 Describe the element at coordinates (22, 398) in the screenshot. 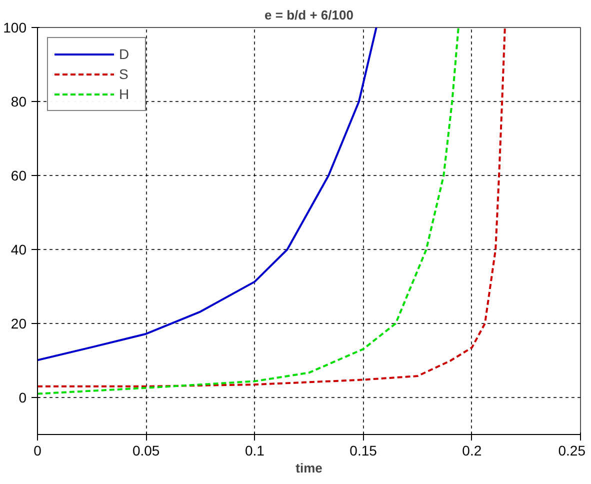

I see `y-tick-label: 0` at that location.